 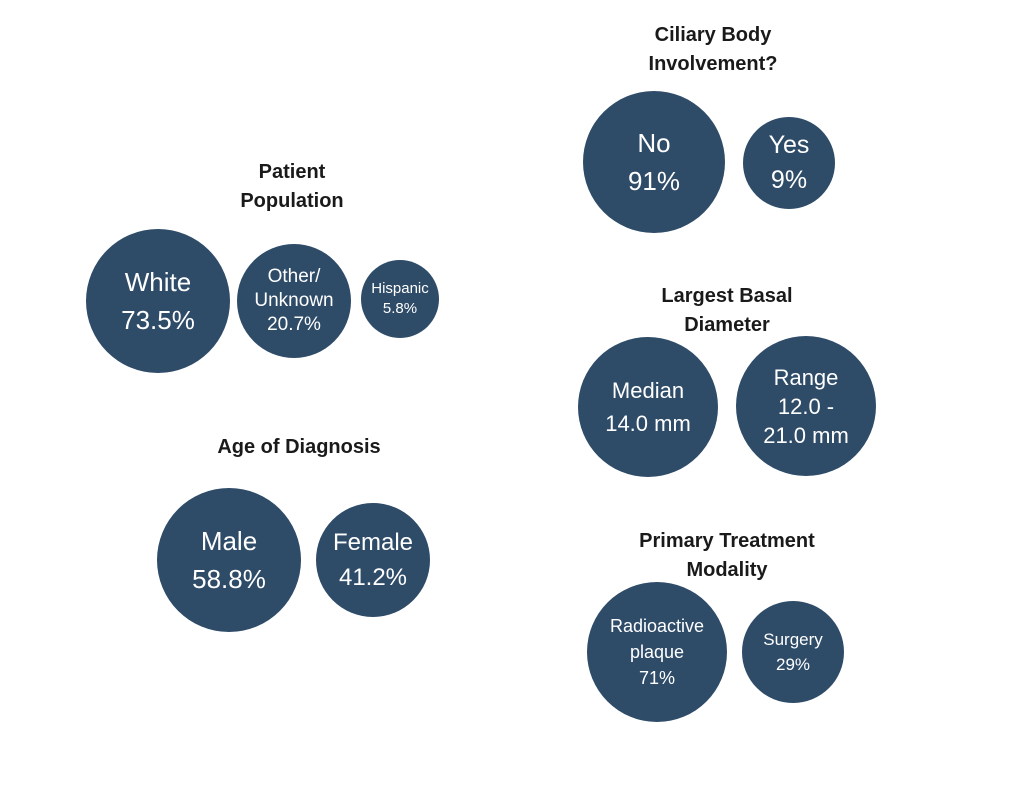 What do you see at coordinates (713, 49) in the screenshot?
I see `chart-title-ciliary-body-involvement: Ciliary Body Involvement?` at bounding box center [713, 49].